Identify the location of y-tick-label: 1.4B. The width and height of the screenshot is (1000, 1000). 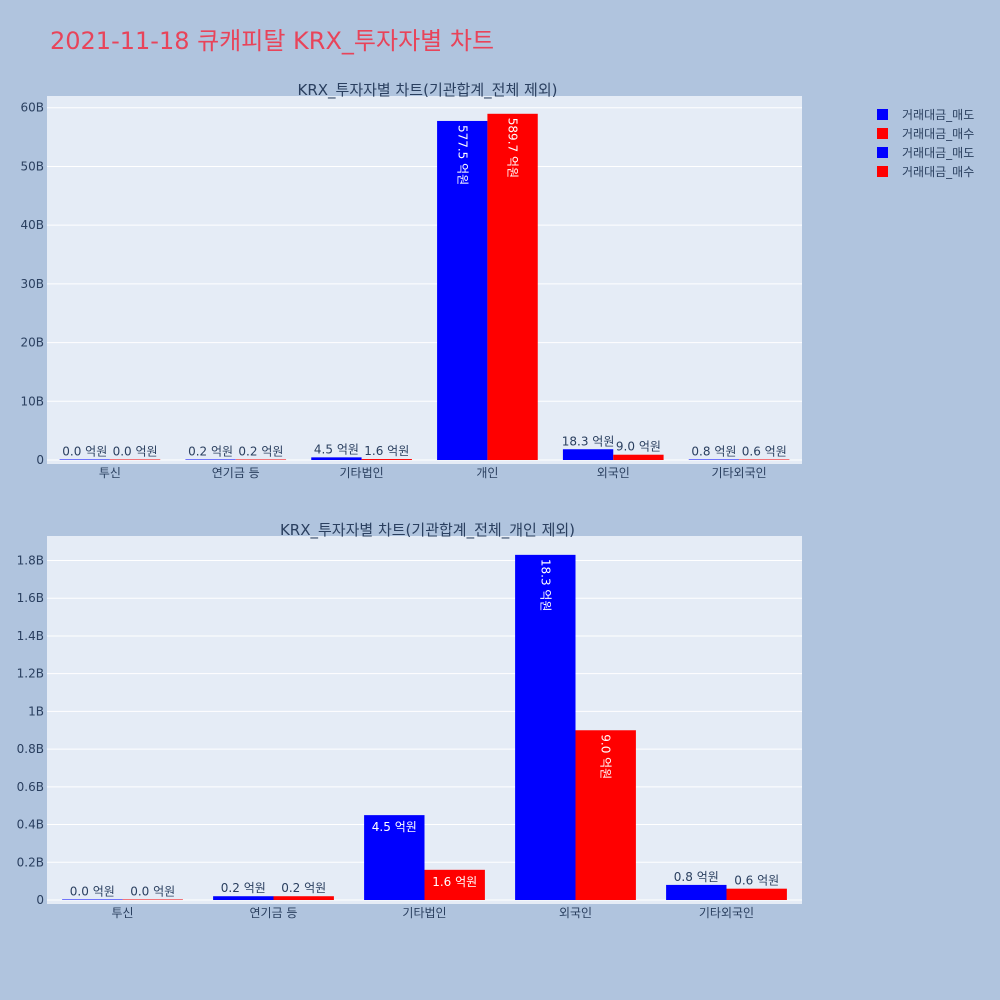
(30, 636).